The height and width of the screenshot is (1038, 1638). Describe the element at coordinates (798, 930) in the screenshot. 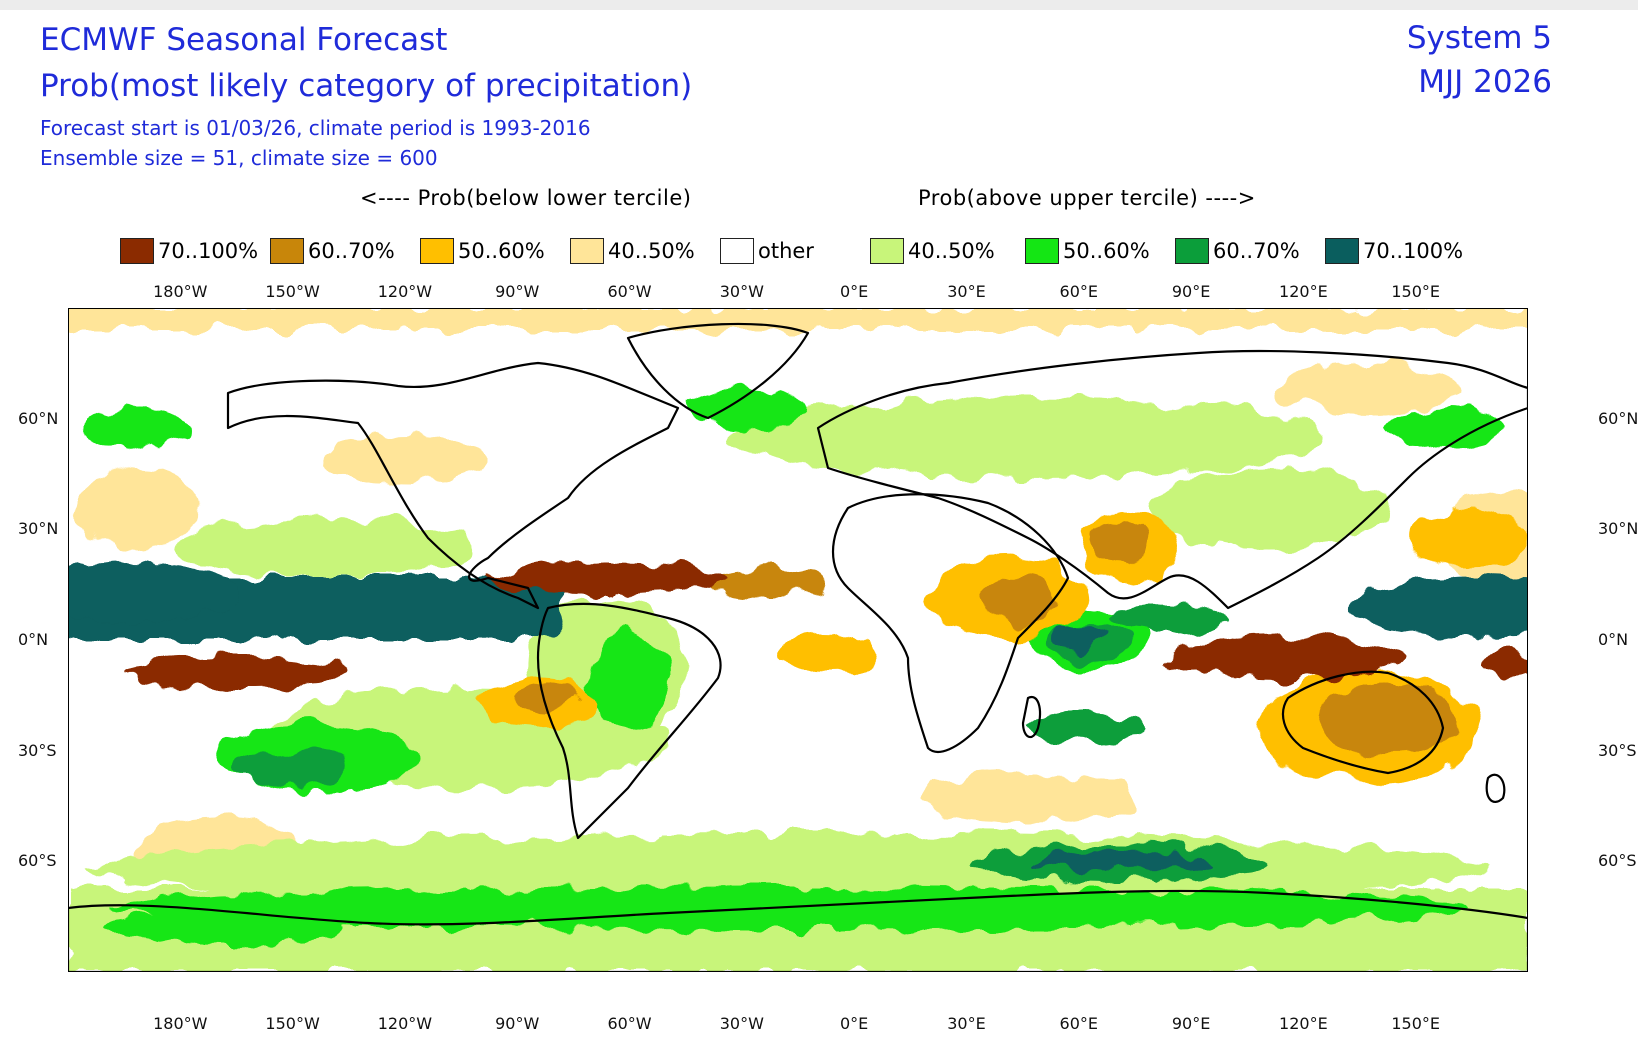

I see `antarctica-outline` at that location.